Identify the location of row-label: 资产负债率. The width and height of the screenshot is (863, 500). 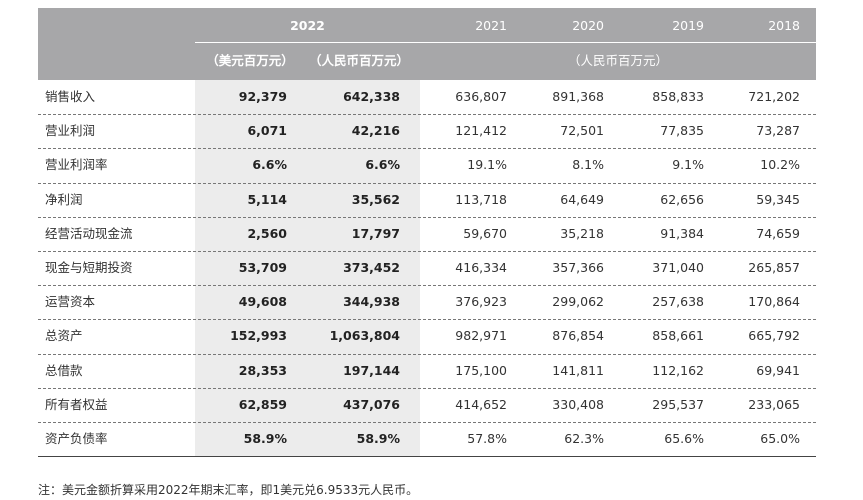
(76, 438).